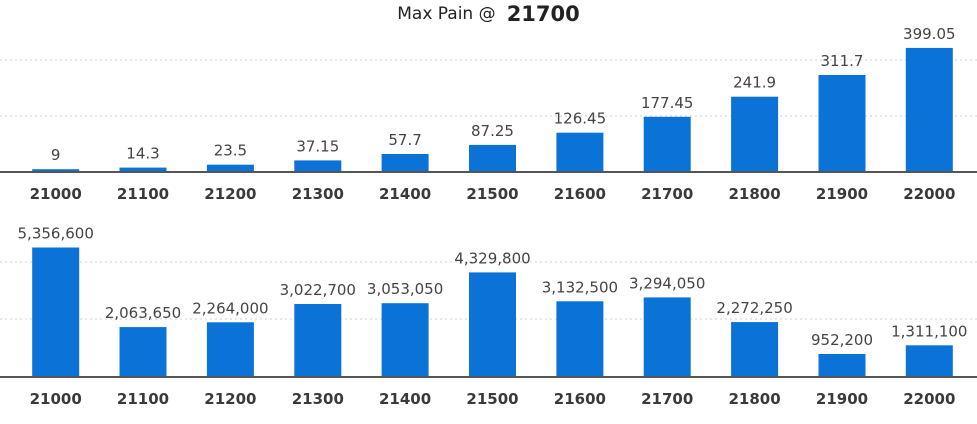  Describe the element at coordinates (230, 194) in the screenshot. I see `pain-tick-label-21200: 21200` at that location.